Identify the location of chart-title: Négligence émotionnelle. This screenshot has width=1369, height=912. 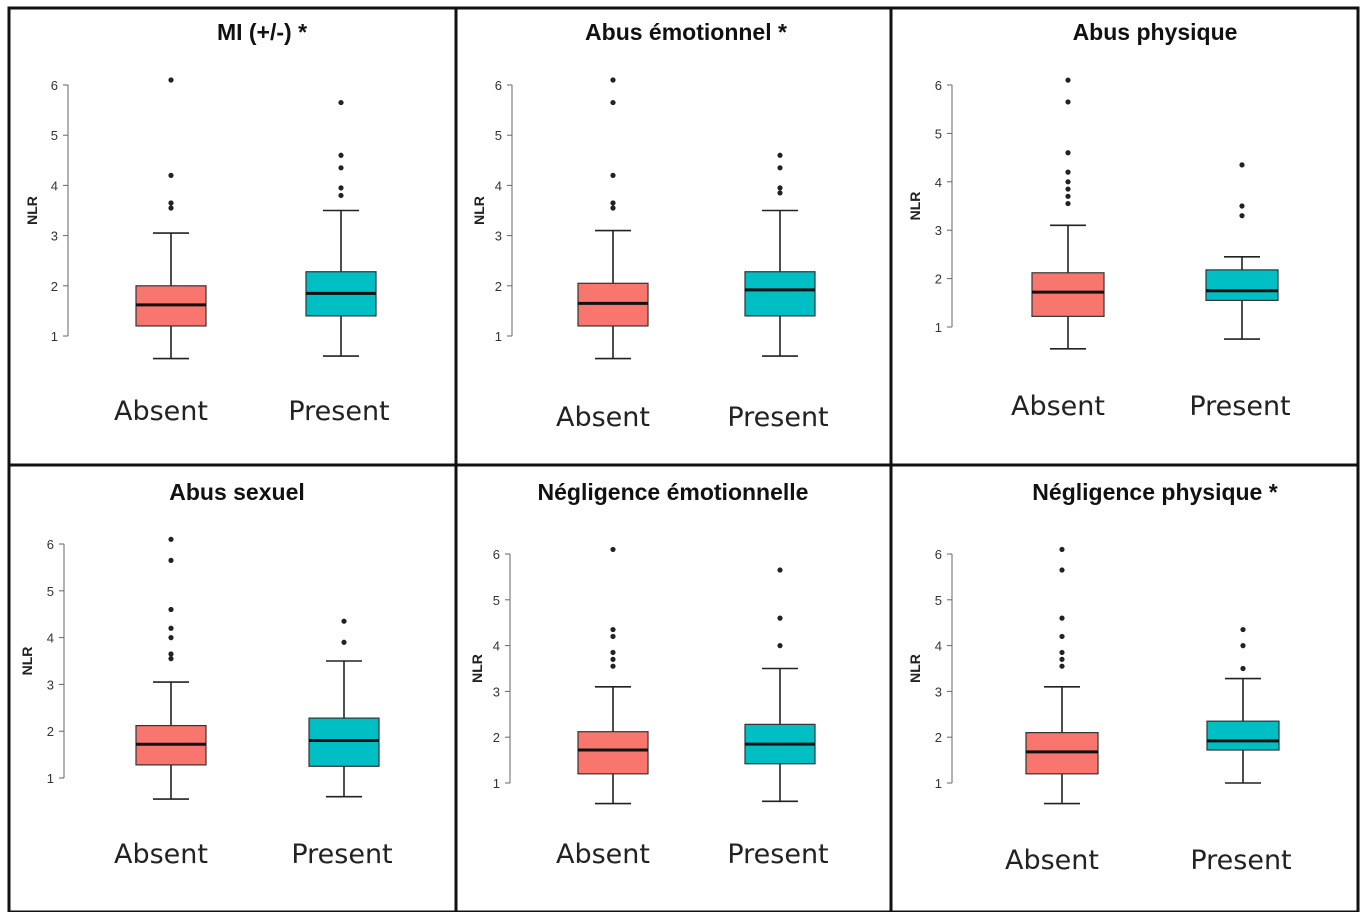
(673, 492).